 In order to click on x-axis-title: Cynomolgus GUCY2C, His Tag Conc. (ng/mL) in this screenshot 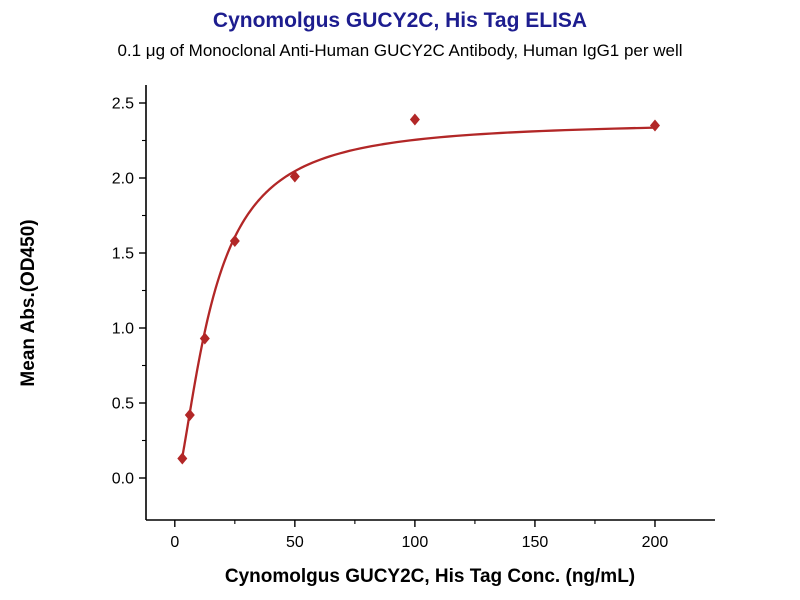, I will do `click(430, 576)`.